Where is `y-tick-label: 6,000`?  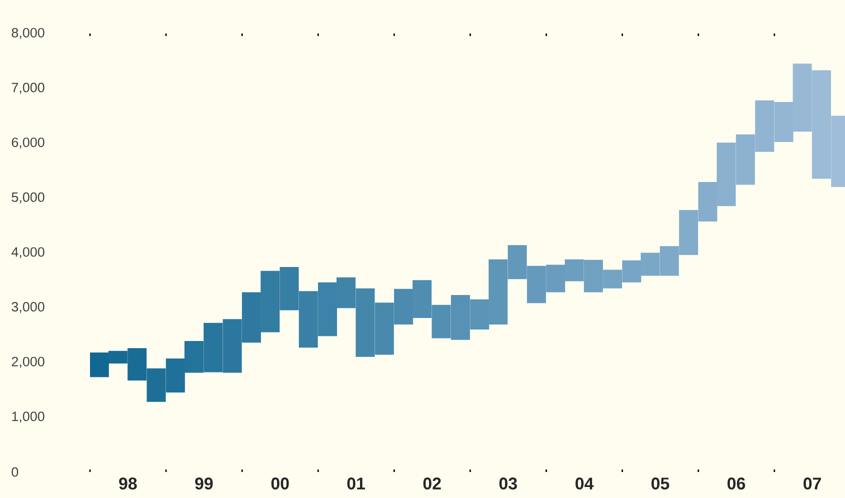 y-tick-label: 6,000 is located at coordinates (28, 143).